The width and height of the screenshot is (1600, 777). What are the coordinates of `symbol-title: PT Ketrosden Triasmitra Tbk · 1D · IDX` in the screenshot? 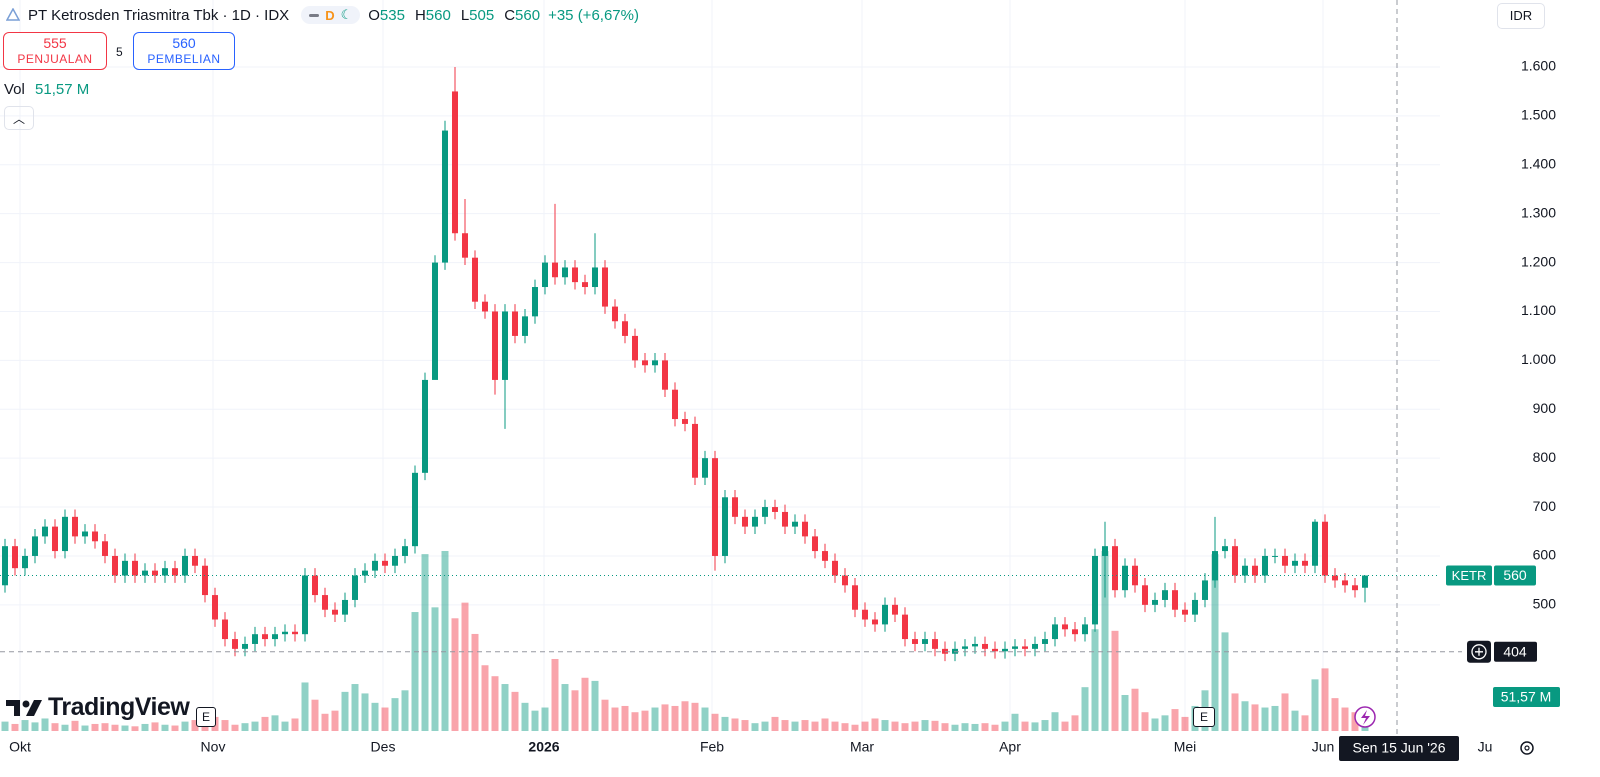 It's located at (159, 15).